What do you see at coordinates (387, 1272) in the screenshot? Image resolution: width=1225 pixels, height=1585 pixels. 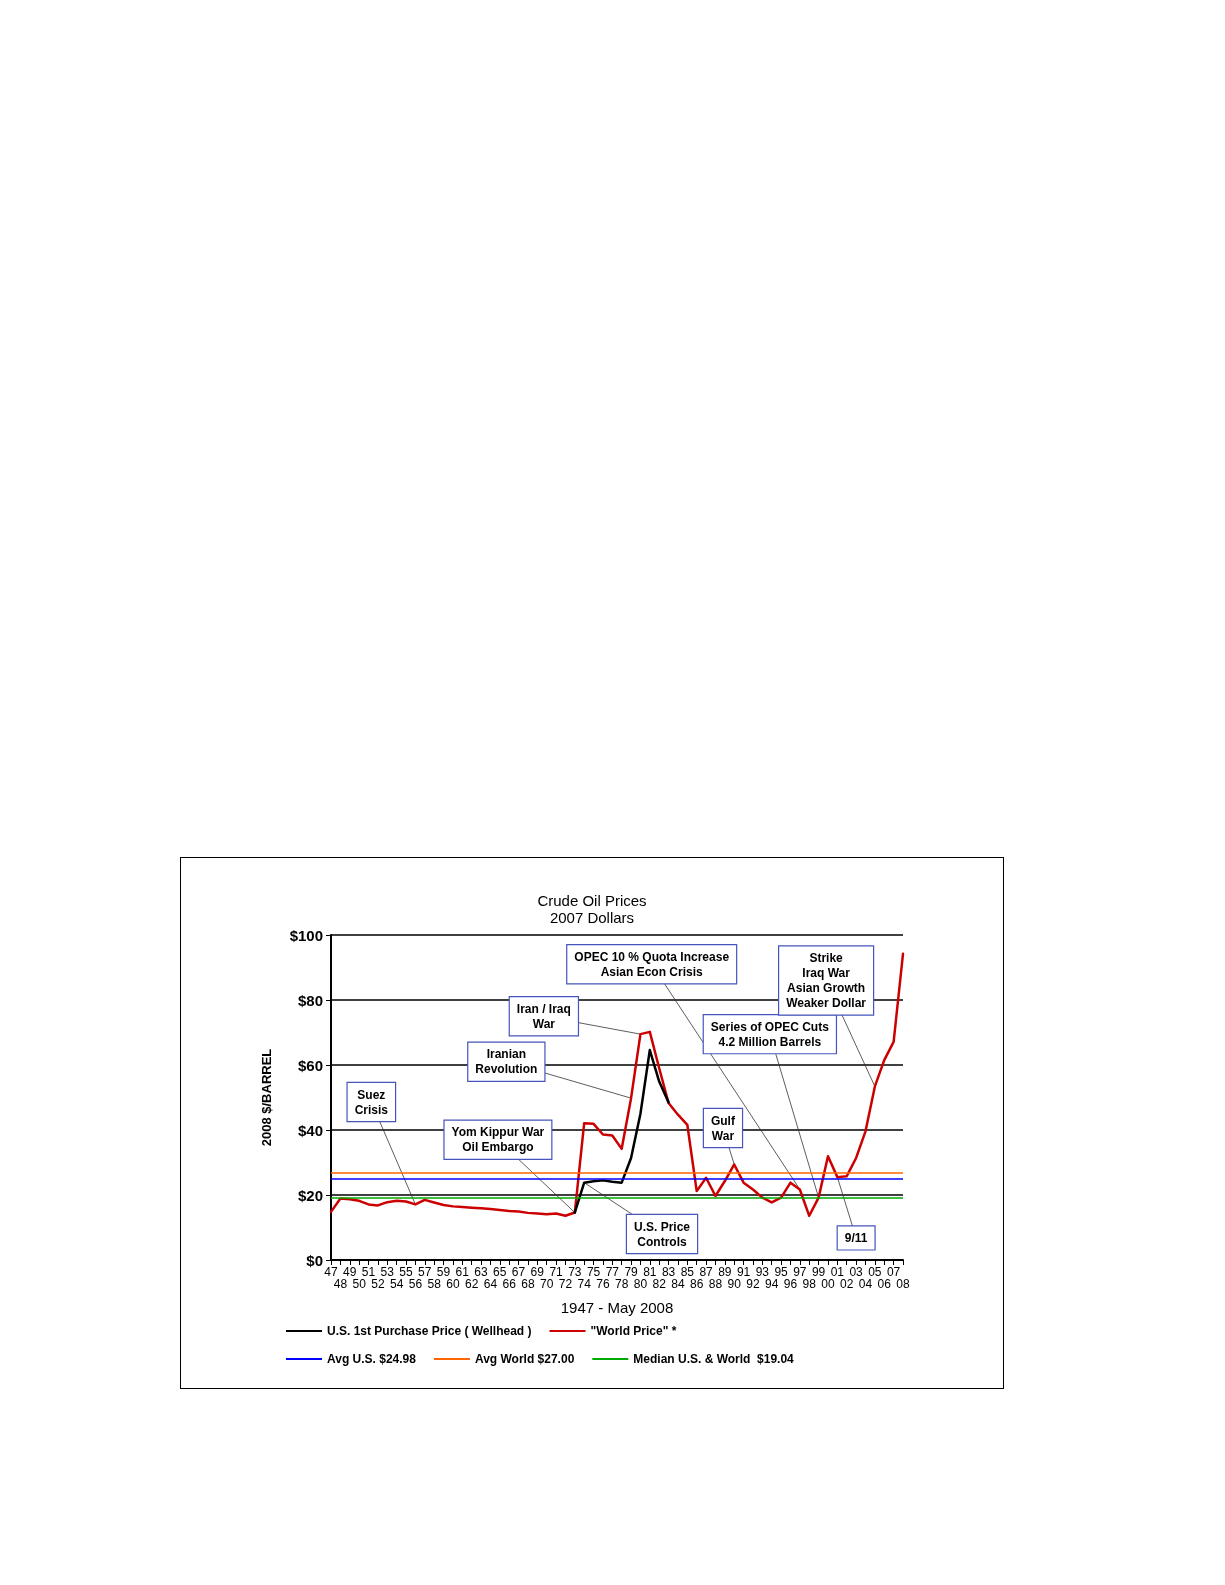 I see `x-tick-label: 53` at bounding box center [387, 1272].